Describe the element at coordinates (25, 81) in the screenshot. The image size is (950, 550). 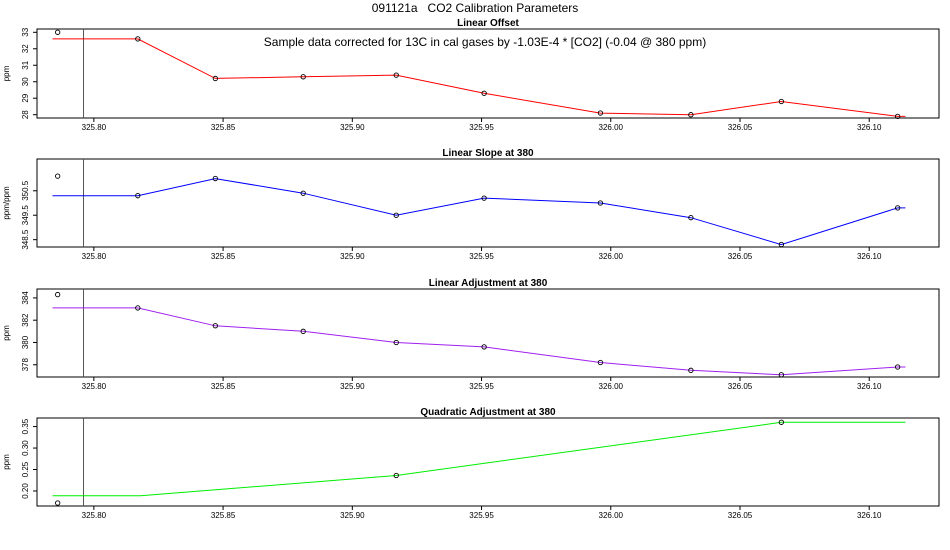
I see `y-tick-label: 30` at that location.